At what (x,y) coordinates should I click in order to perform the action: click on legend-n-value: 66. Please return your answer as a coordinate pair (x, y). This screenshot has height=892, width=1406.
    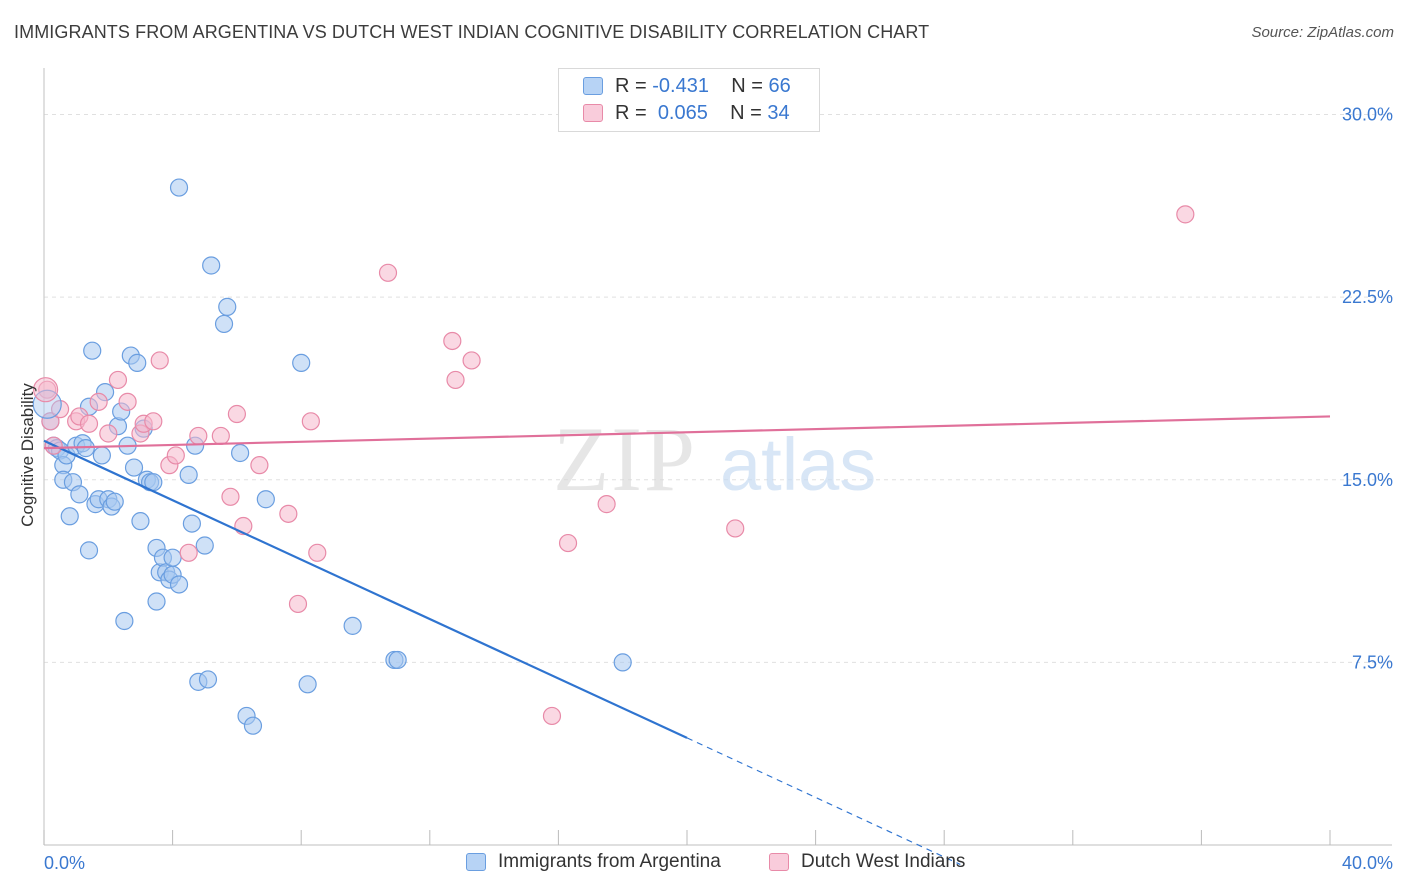
    Looking at the image, I should click on (779, 85).